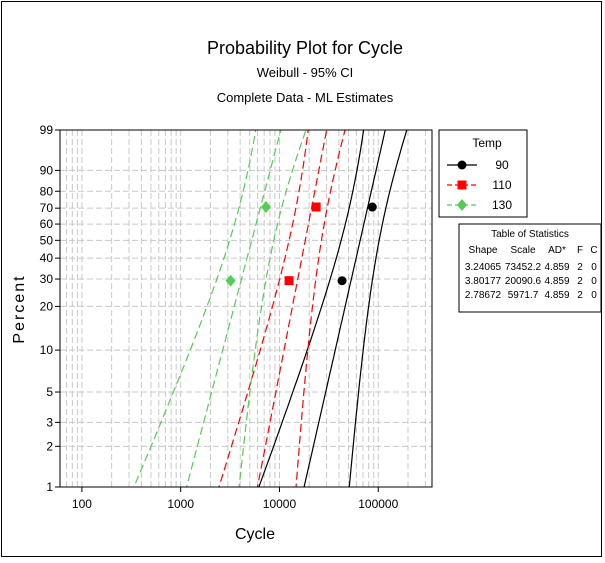 The width and height of the screenshot is (605, 563). I want to click on stats-cell: 3.24065, so click(483, 267).